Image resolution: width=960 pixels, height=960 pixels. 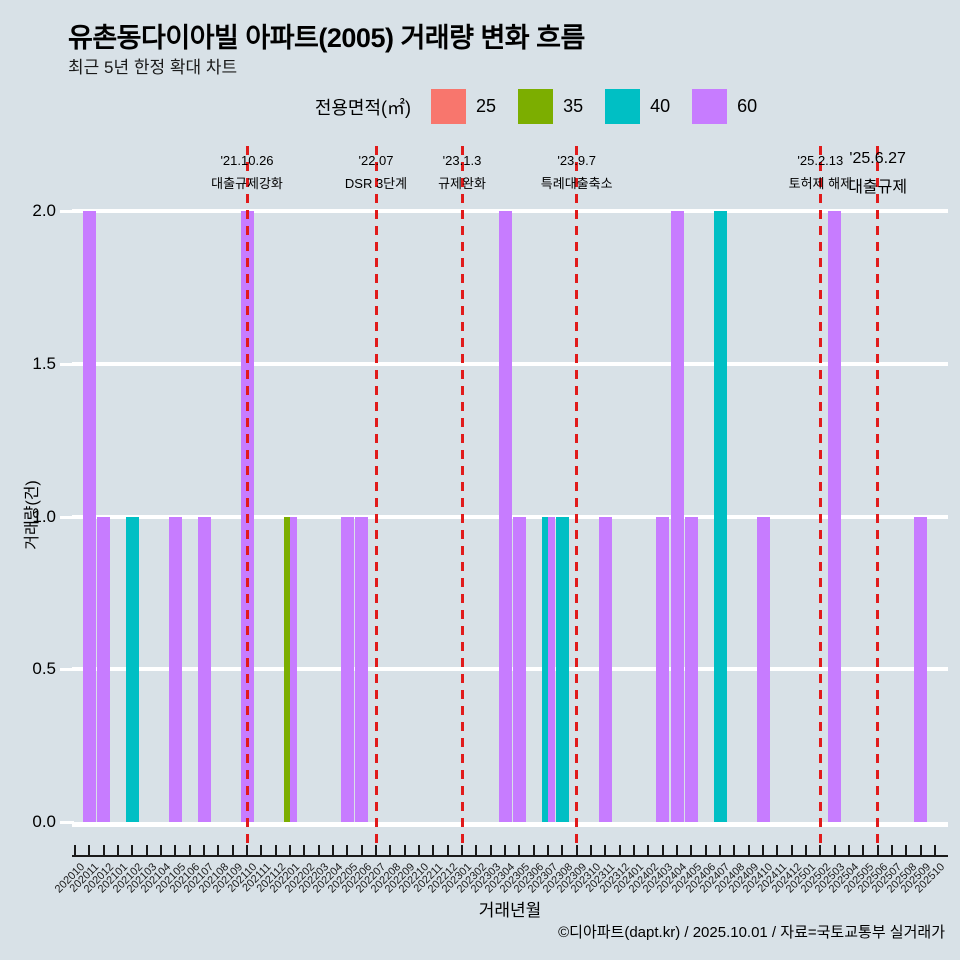 I want to click on legend-item-label: 40, so click(x=660, y=106).